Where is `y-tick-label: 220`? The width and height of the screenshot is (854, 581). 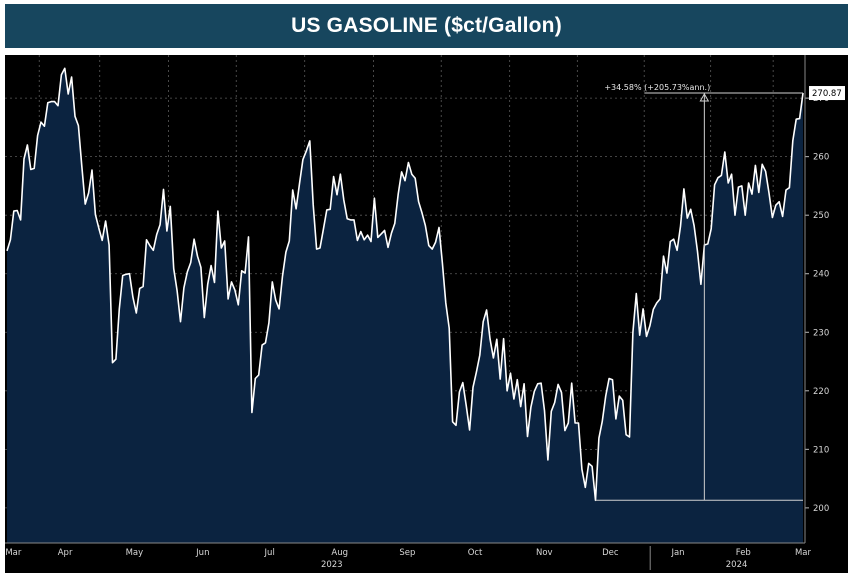
y-tick-label: 220 is located at coordinates (821, 392).